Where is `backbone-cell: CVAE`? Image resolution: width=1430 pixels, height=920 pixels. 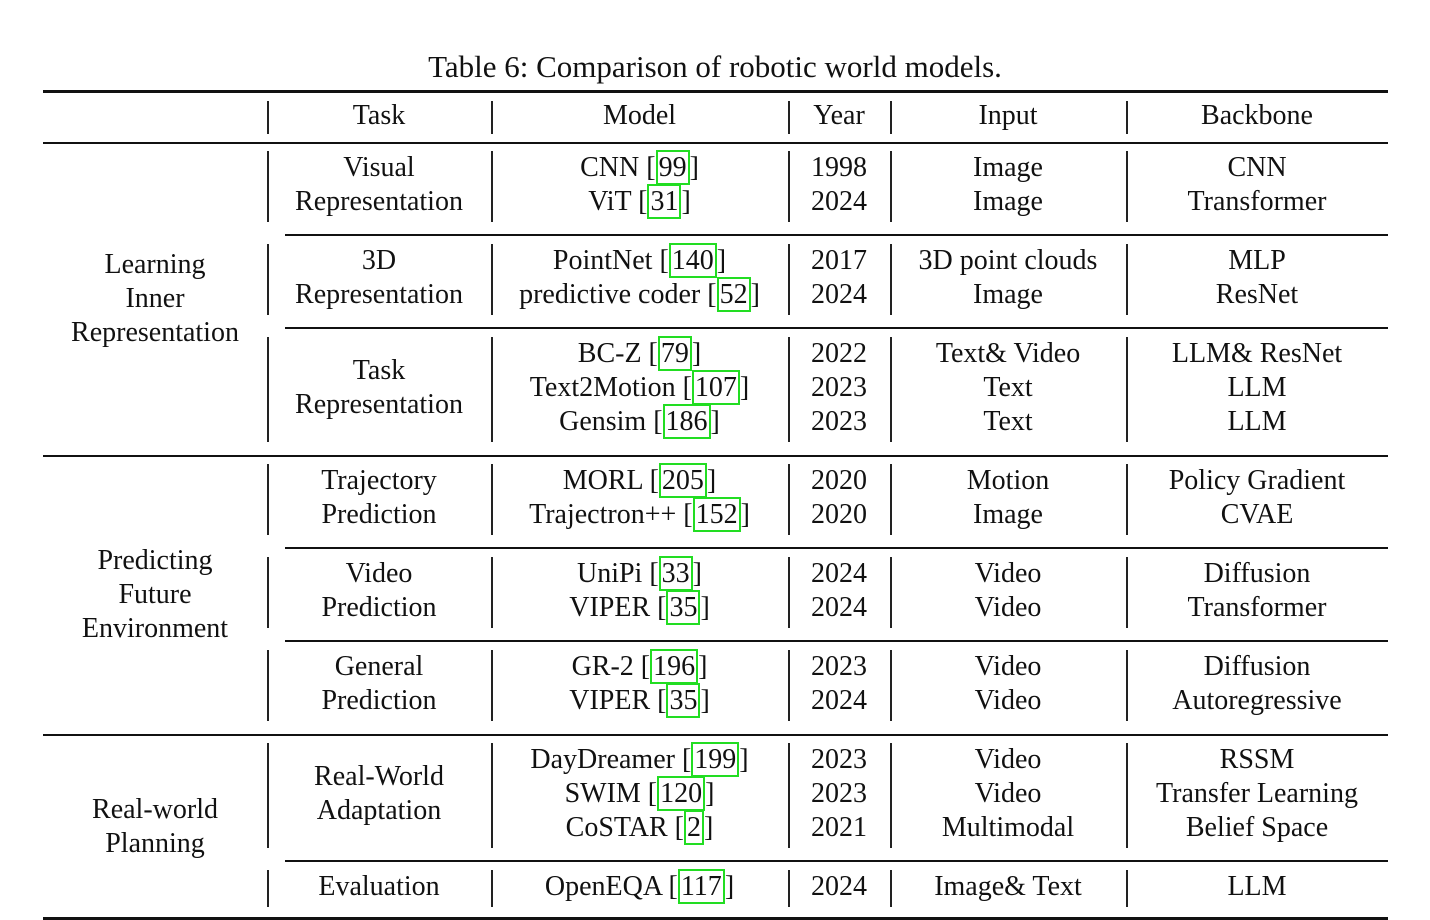
backbone-cell: CVAE is located at coordinates (1257, 515).